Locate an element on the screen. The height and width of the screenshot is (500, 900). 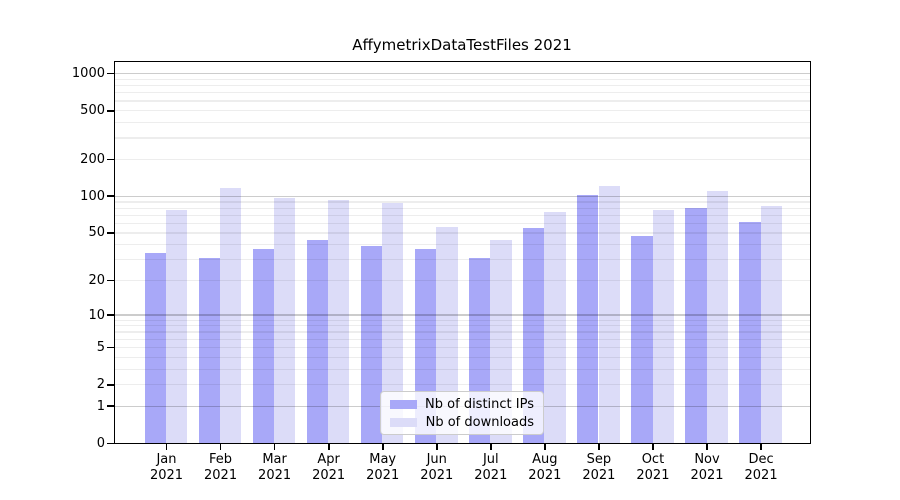
y-tick-label: 100 is located at coordinates (92, 196).